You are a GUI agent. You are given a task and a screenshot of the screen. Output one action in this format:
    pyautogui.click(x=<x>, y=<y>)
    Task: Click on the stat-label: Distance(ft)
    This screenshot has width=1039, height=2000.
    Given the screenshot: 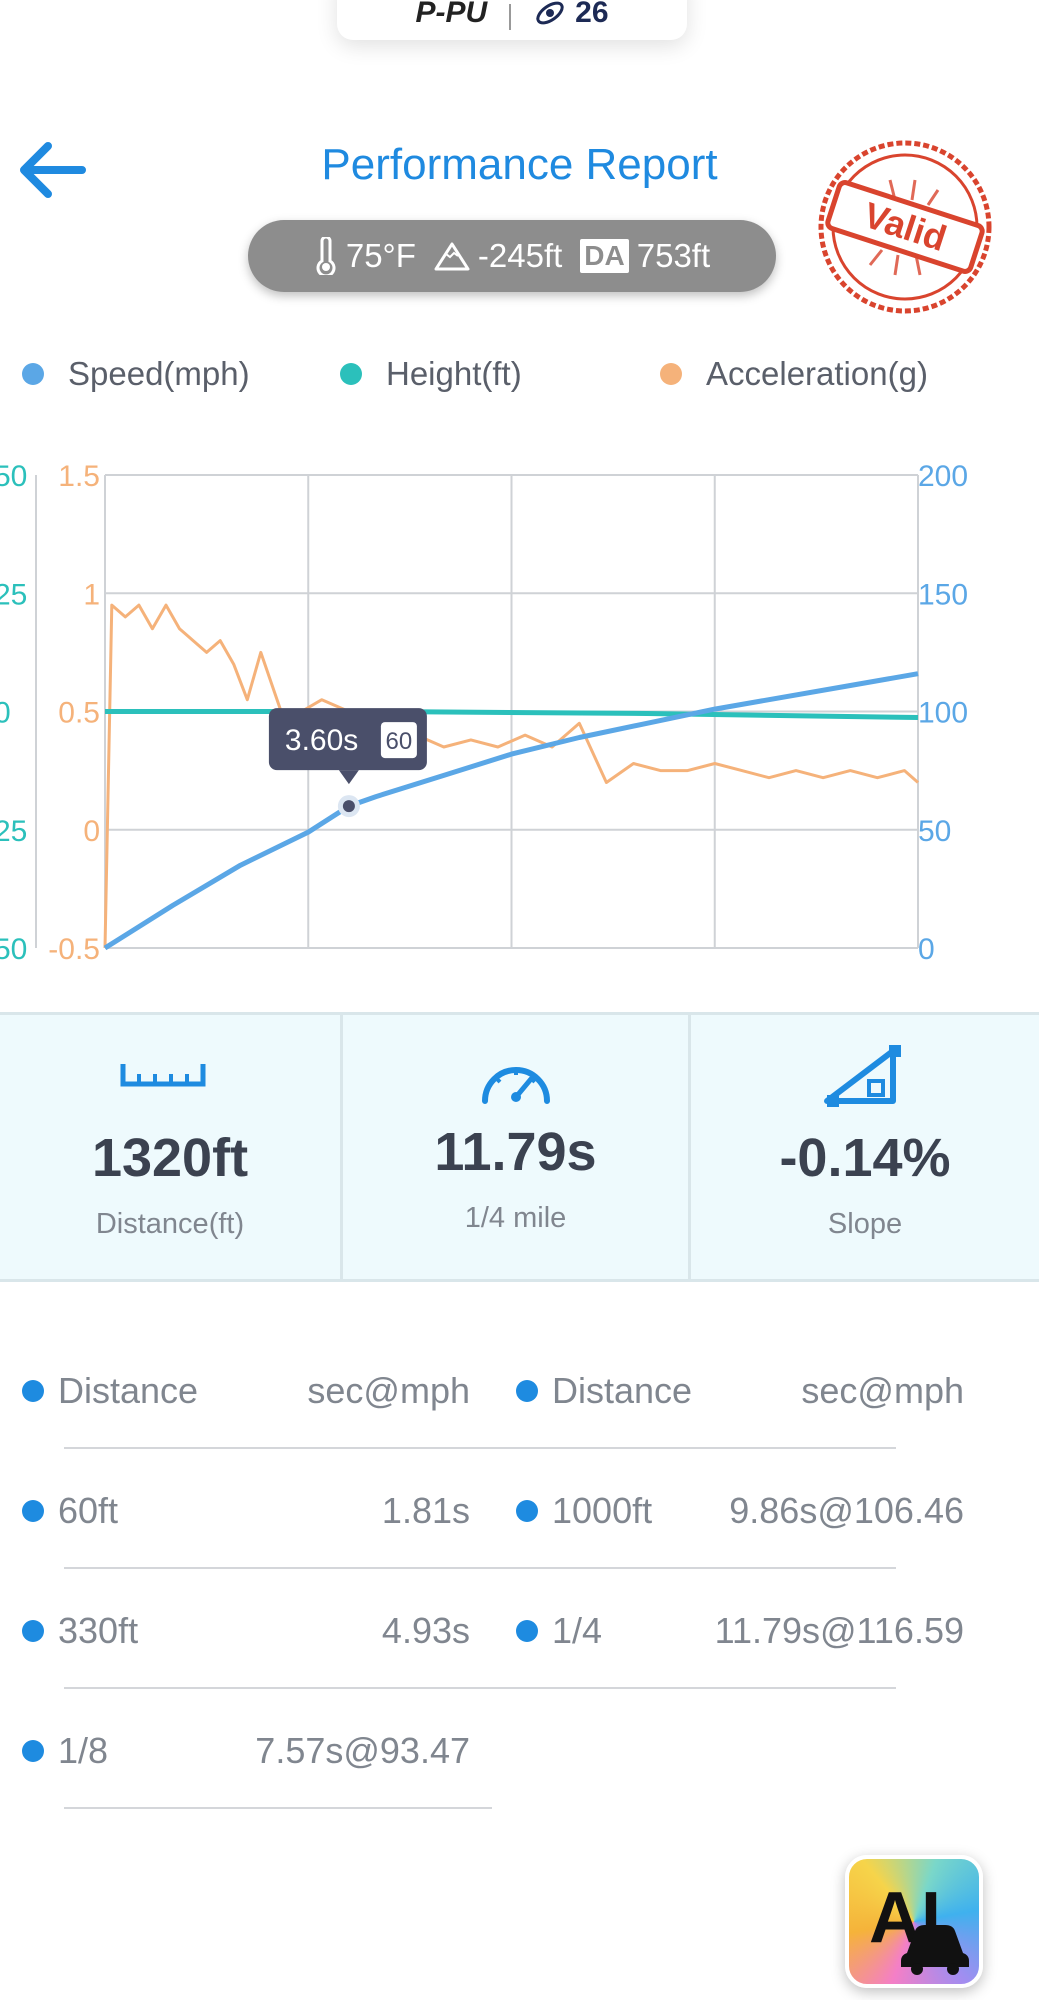 What is the action you would take?
    pyautogui.click(x=170, y=1224)
    